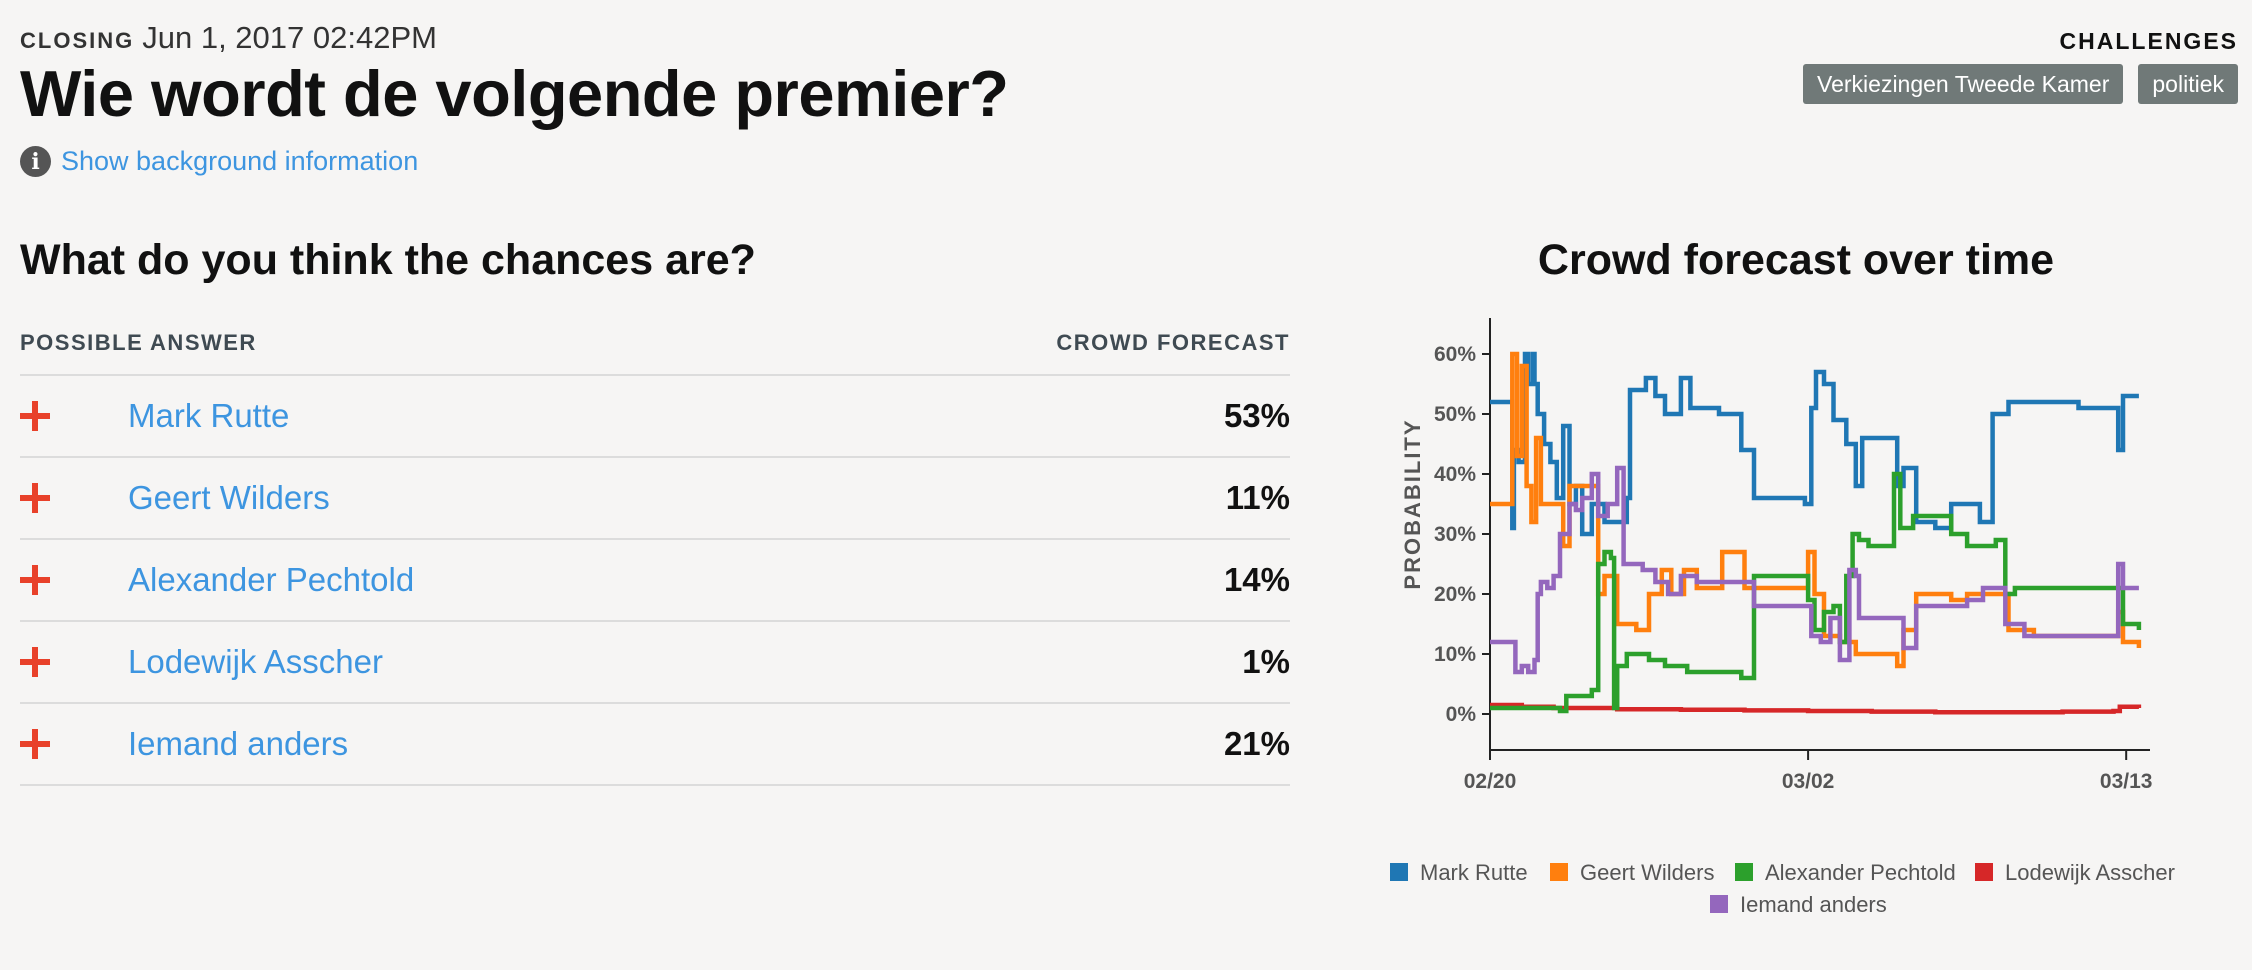 Image resolution: width=2252 pixels, height=970 pixels. I want to click on answer-row: Iemand anders 21%, so click(655, 745).